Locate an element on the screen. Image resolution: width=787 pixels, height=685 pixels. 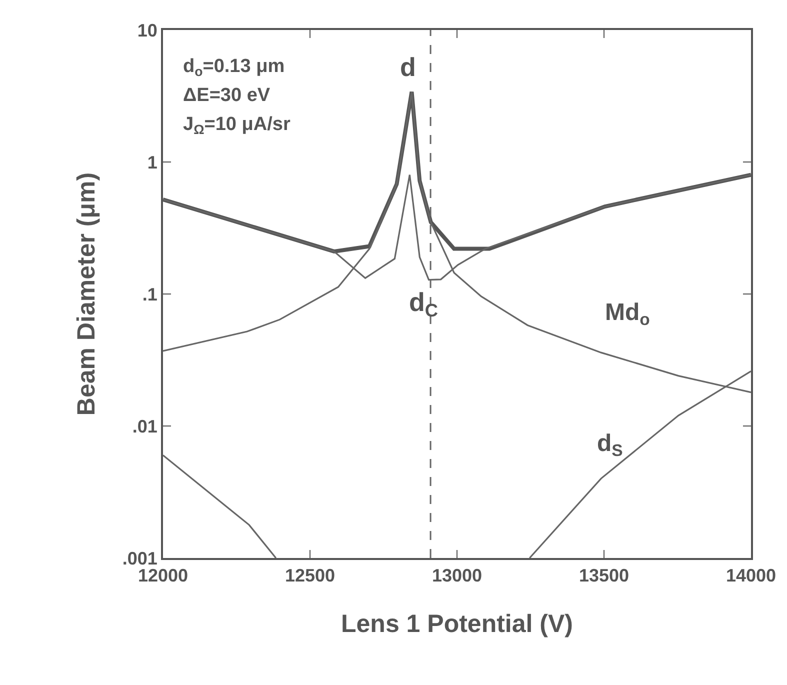
x-axis-title: Lens 1 Potential (V) is located at coordinates (457, 624).